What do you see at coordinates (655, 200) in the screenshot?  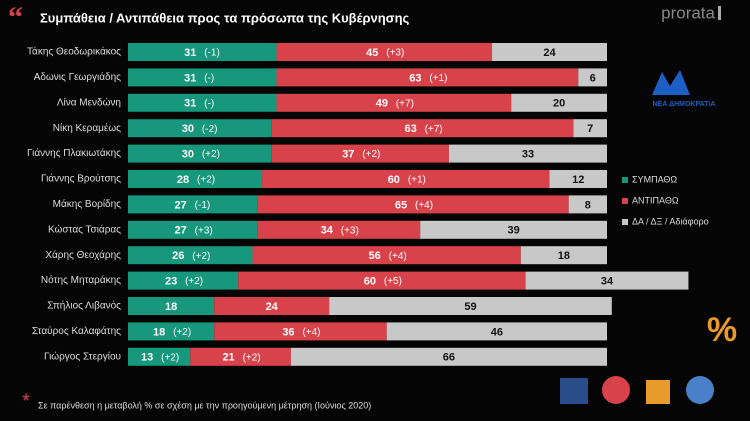 I see `legend-label: ΑΝΤΙΠΑΘΩ` at bounding box center [655, 200].